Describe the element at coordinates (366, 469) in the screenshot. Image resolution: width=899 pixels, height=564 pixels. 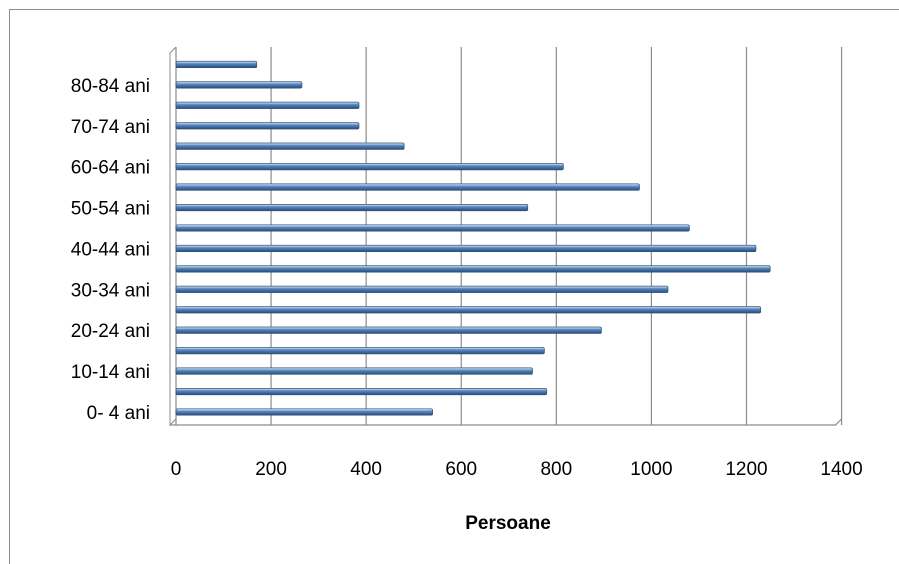
I see `value-tick-label: 400` at that location.